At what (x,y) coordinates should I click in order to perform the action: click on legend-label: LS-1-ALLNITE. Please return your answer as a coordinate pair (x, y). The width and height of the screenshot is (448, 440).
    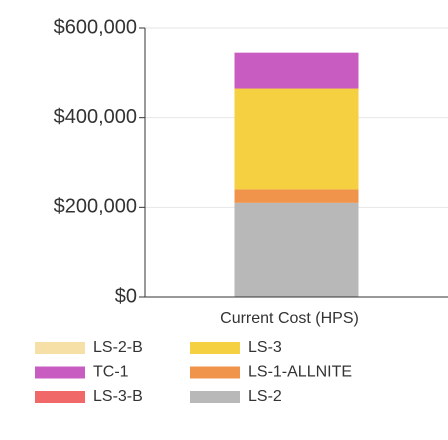
    Looking at the image, I should click on (300, 372).